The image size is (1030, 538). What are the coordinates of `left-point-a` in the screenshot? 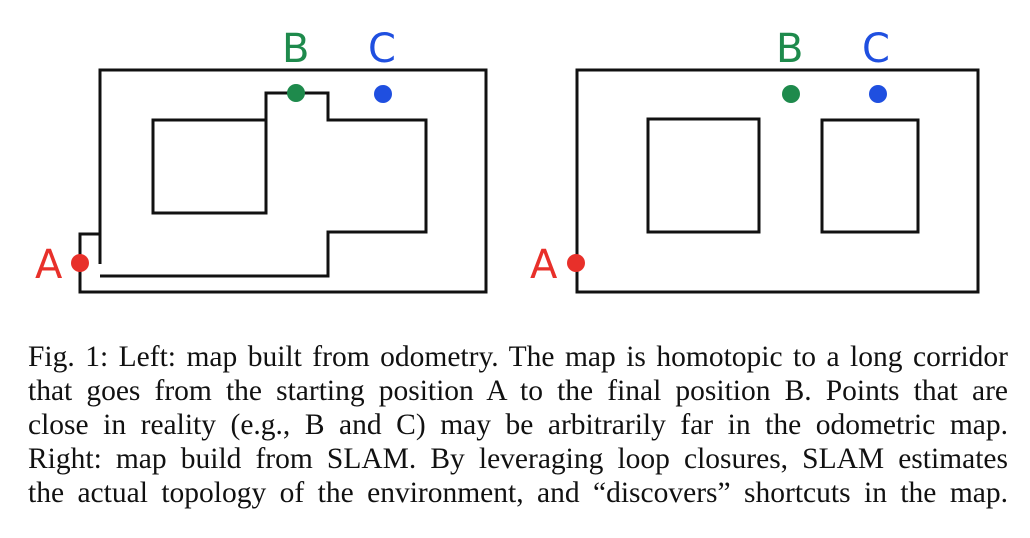 It's located at (80, 263).